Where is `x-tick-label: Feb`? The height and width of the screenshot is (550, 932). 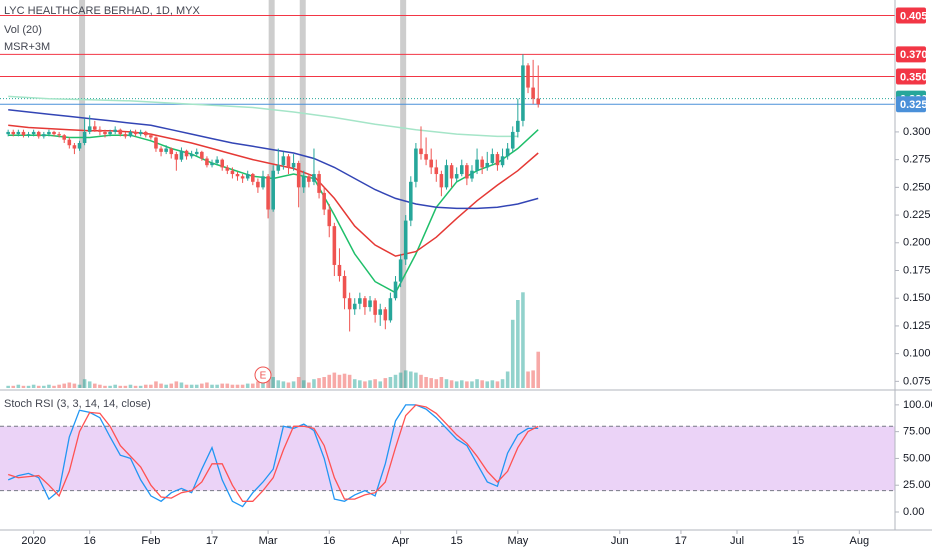 x-tick-label: Feb is located at coordinates (150, 541).